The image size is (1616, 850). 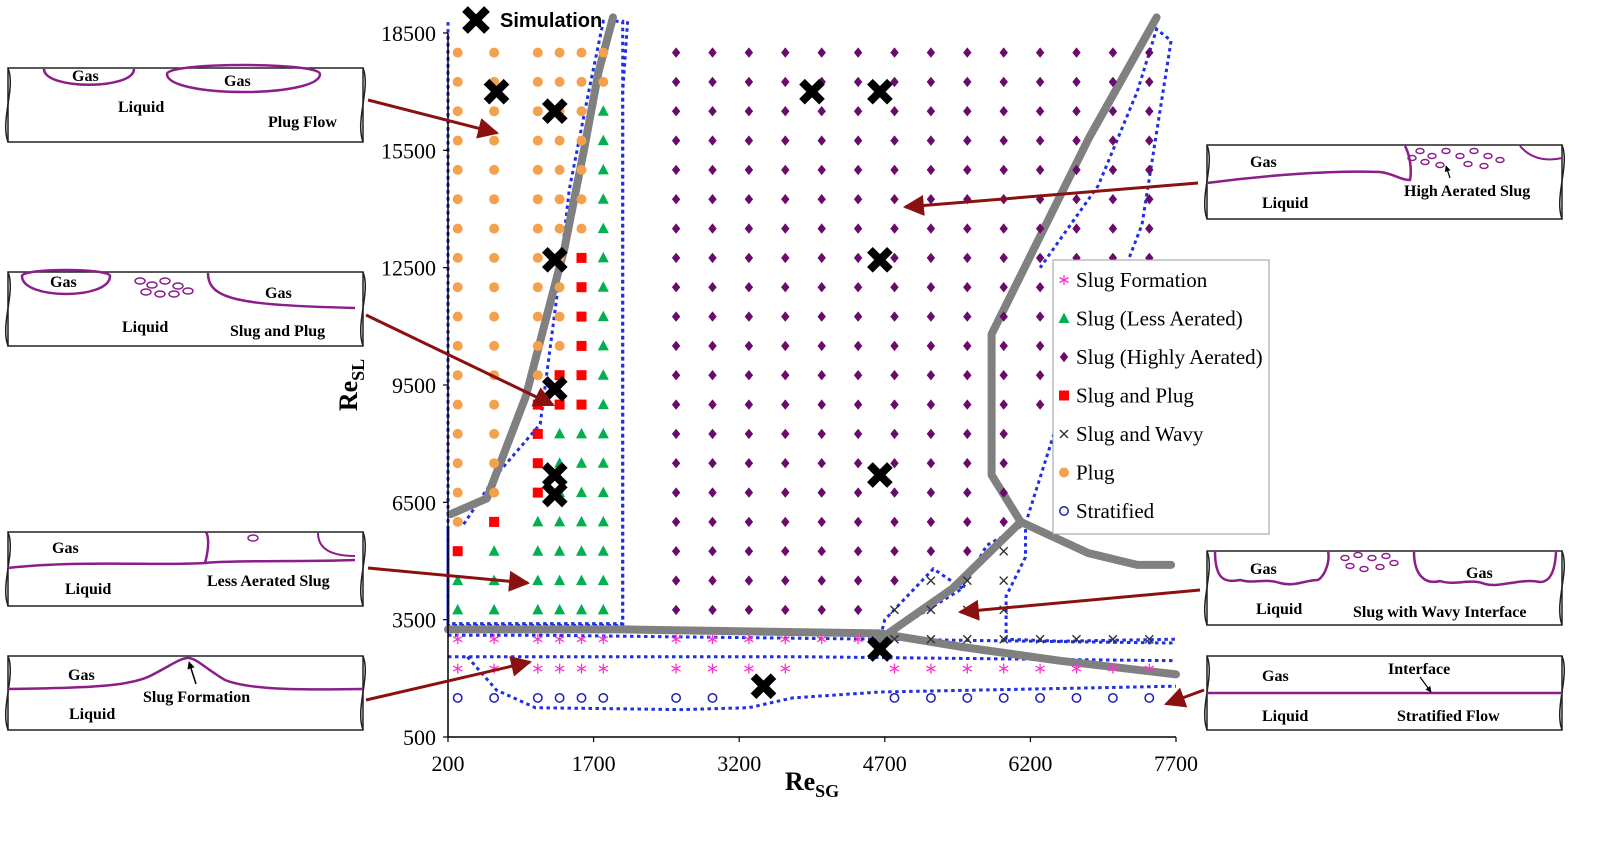 I want to click on legend-label-stratified: Stratified, so click(x=1115, y=511).